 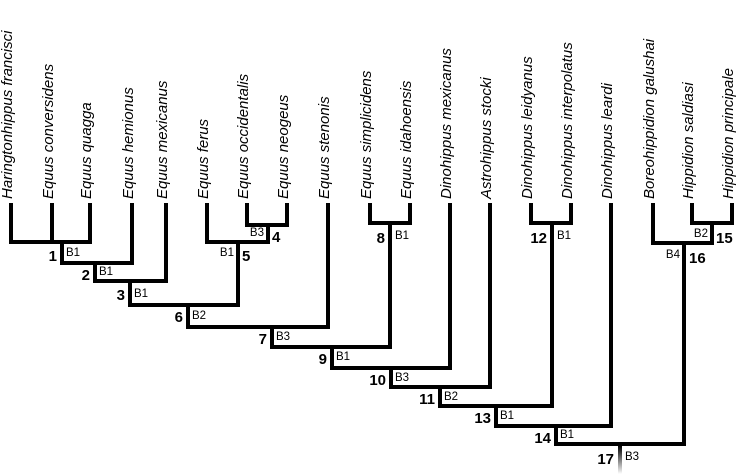 I want to click on bremer-support-label: B4, so click(x=673, y=255).